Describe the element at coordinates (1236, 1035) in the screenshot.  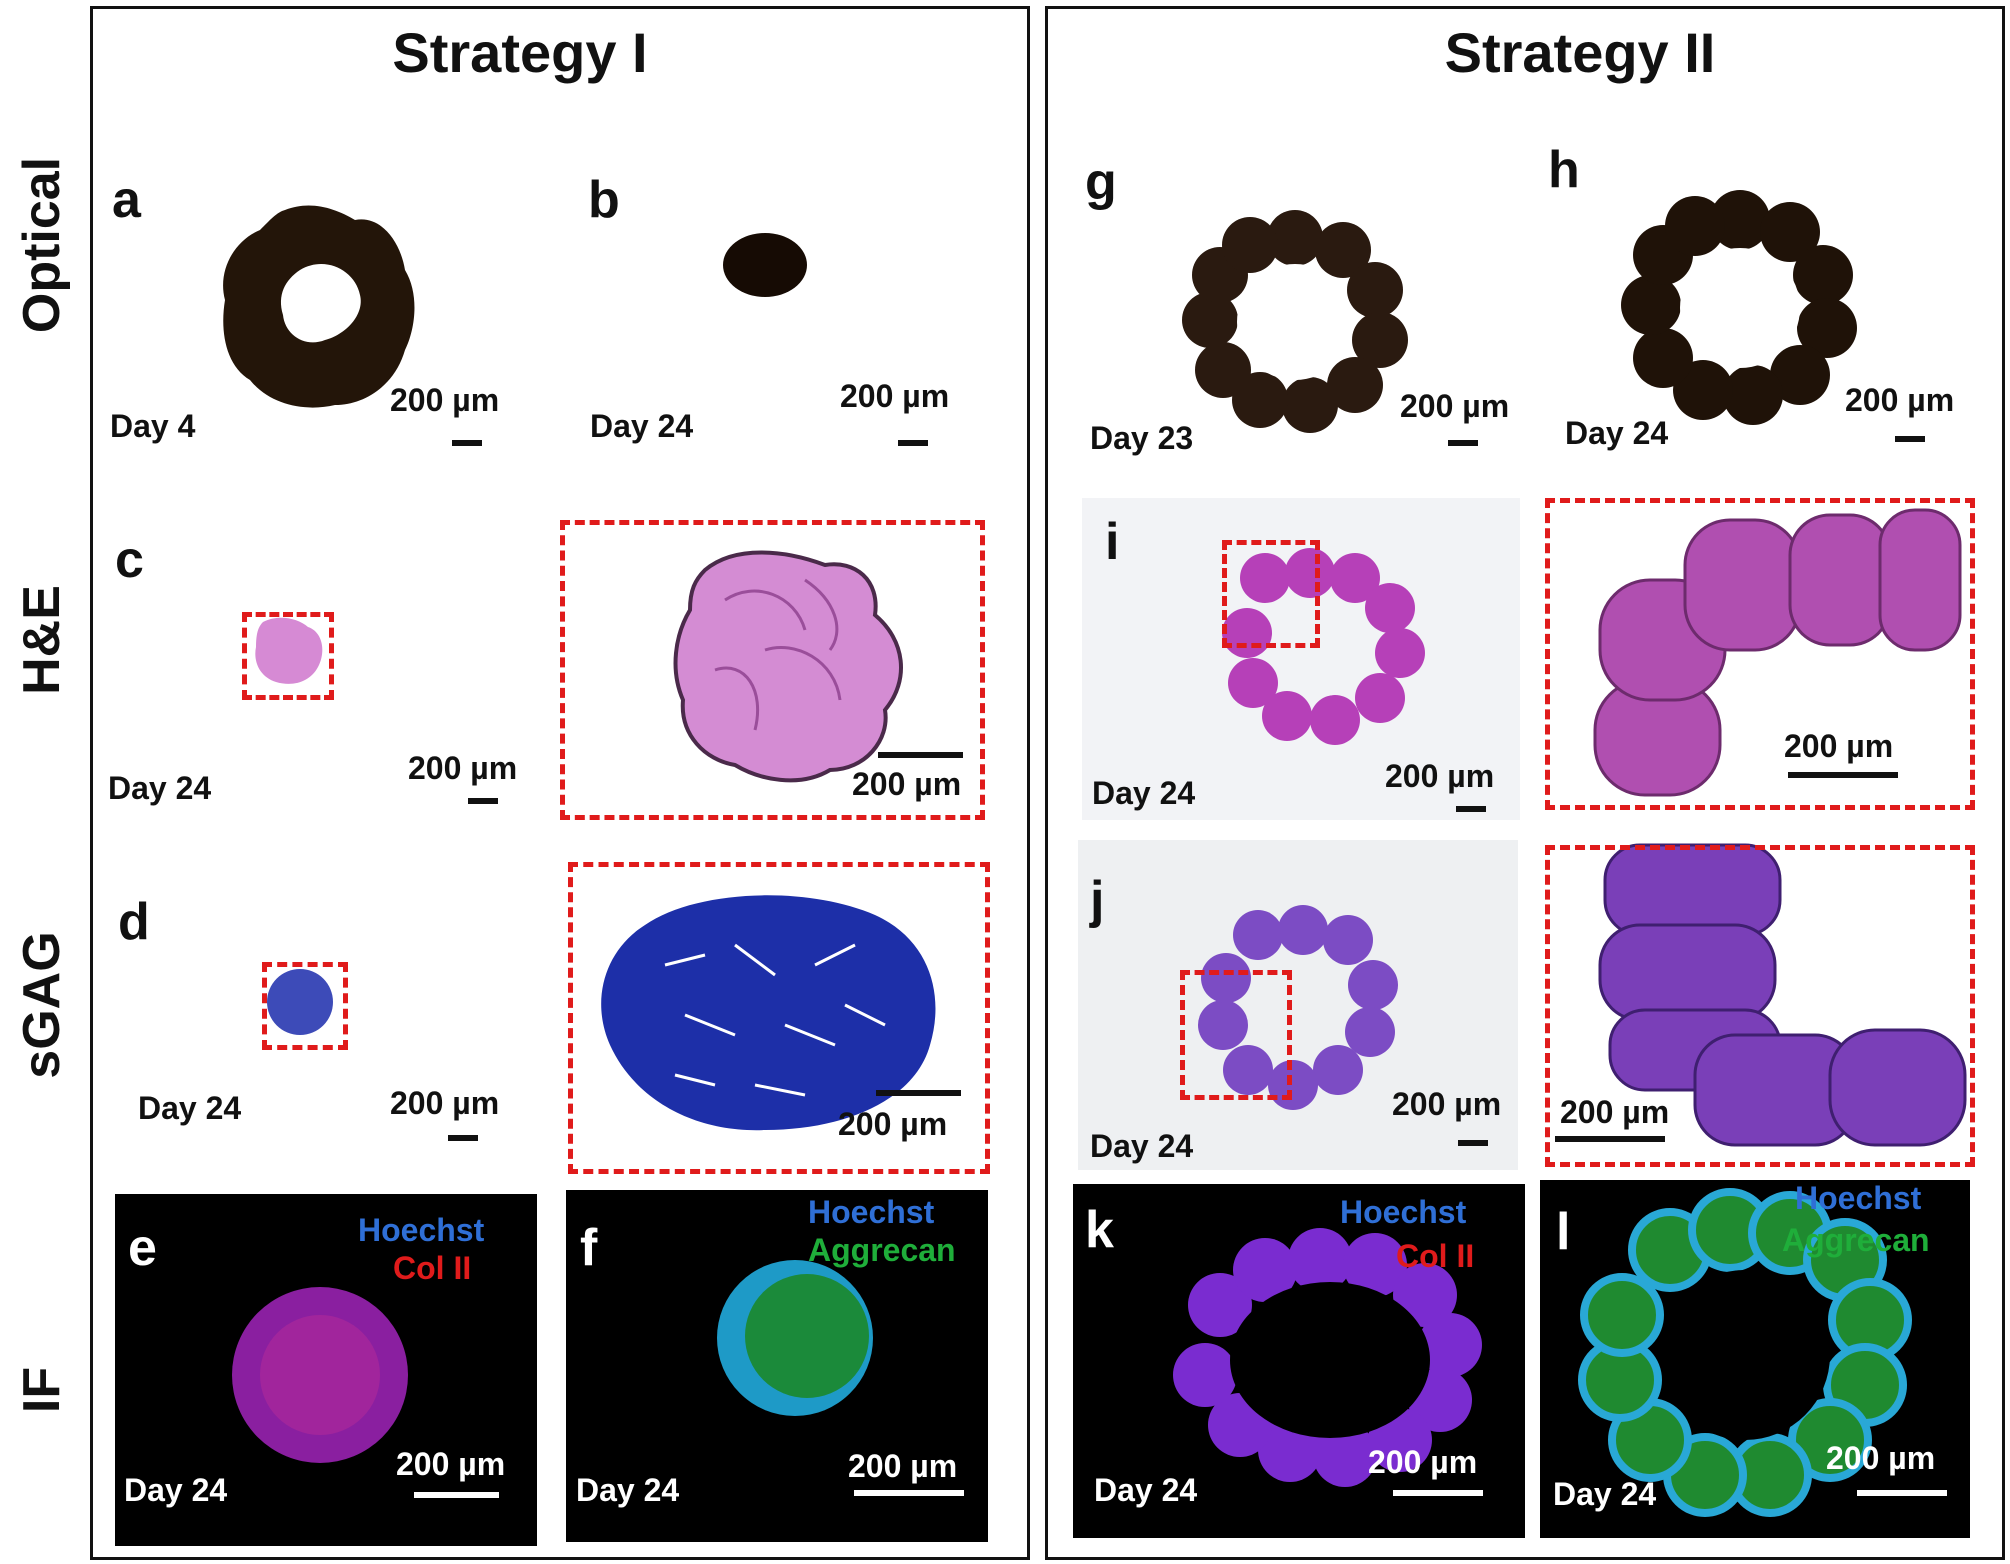
I see `panel-j-selection-box` at that location.